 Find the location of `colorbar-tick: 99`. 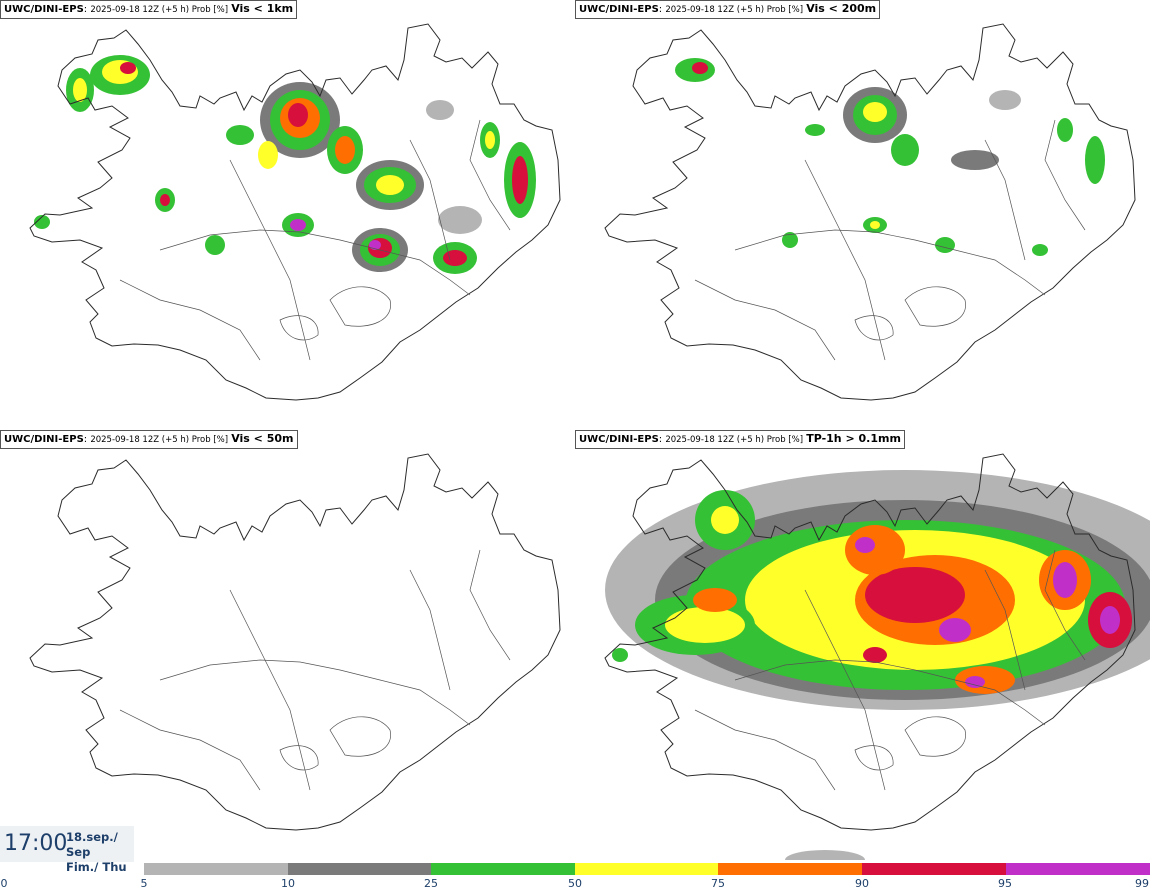

colorbar-tick: 99 is located at coordinates (1142, 883).